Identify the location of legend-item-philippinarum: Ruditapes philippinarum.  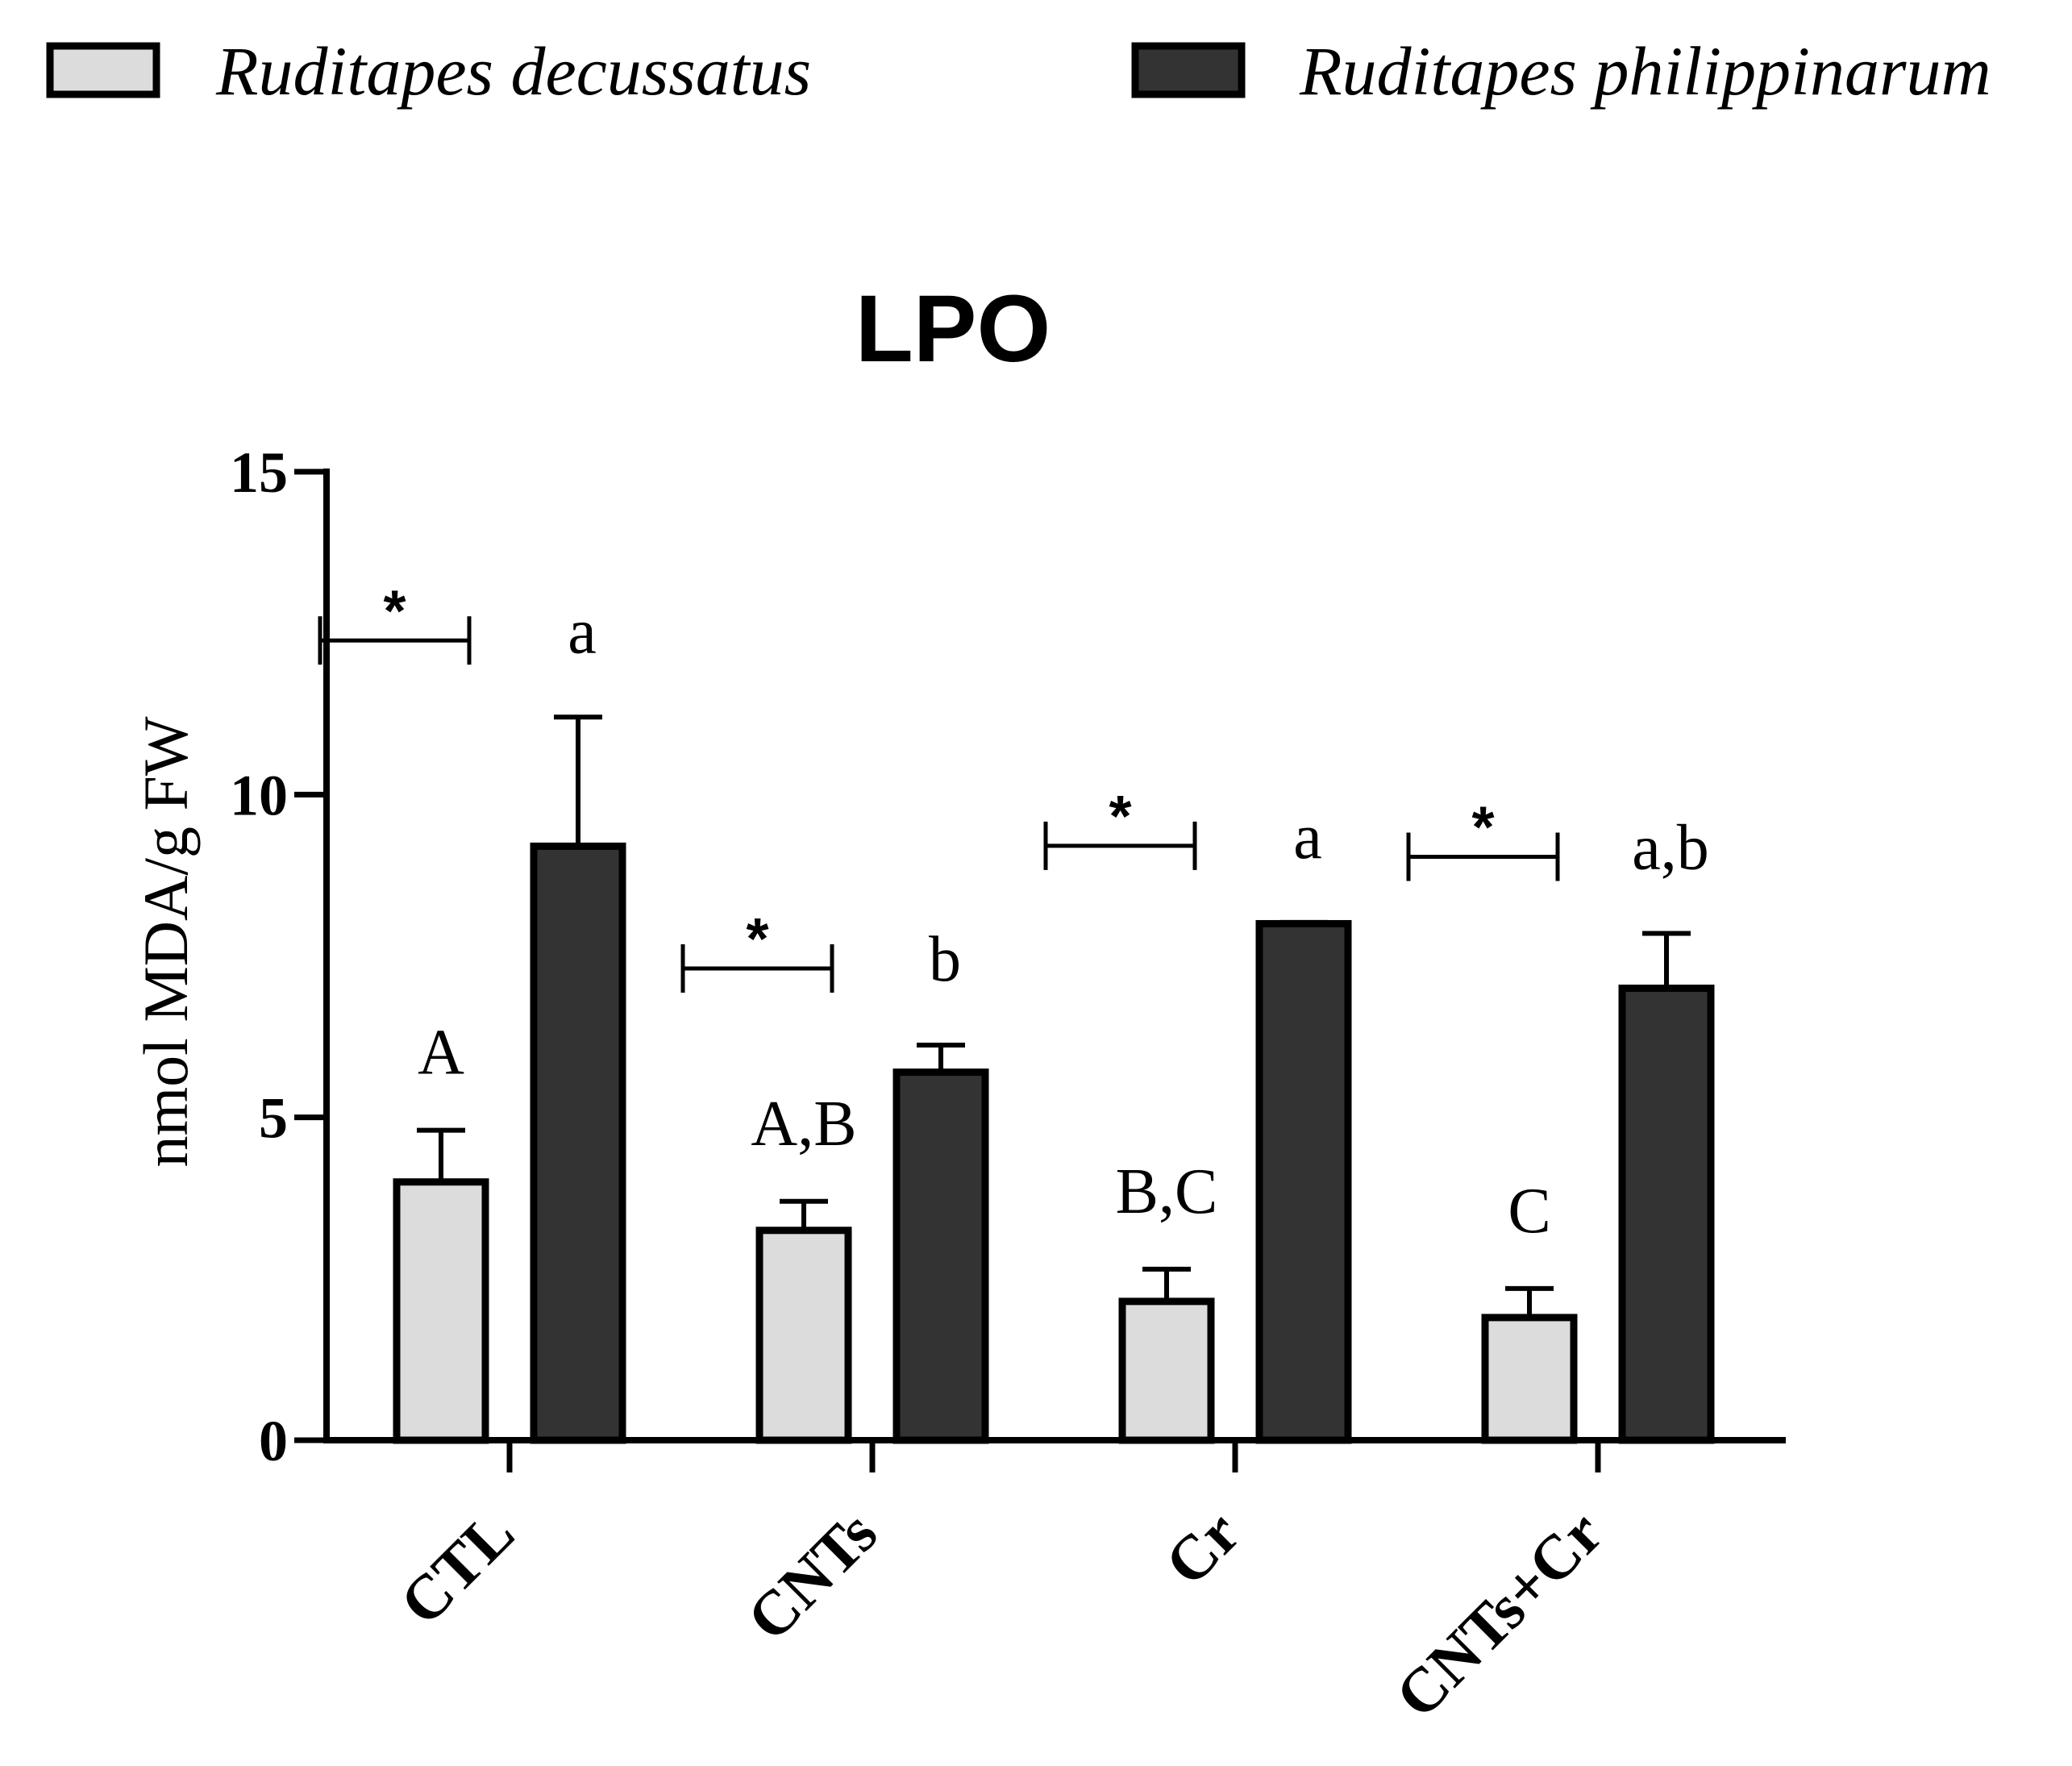
(1561, 71).